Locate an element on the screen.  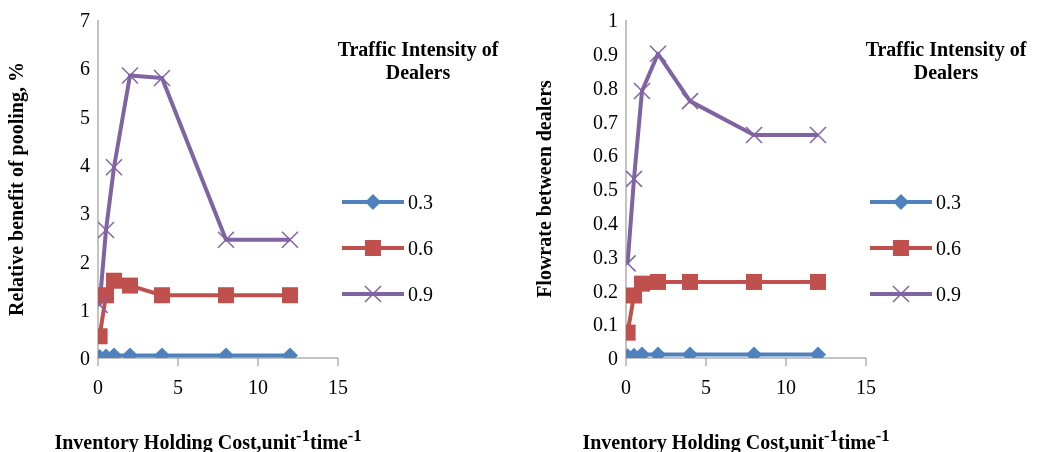
y-tick-label: 0.3 is located at coordinates (605, 256).